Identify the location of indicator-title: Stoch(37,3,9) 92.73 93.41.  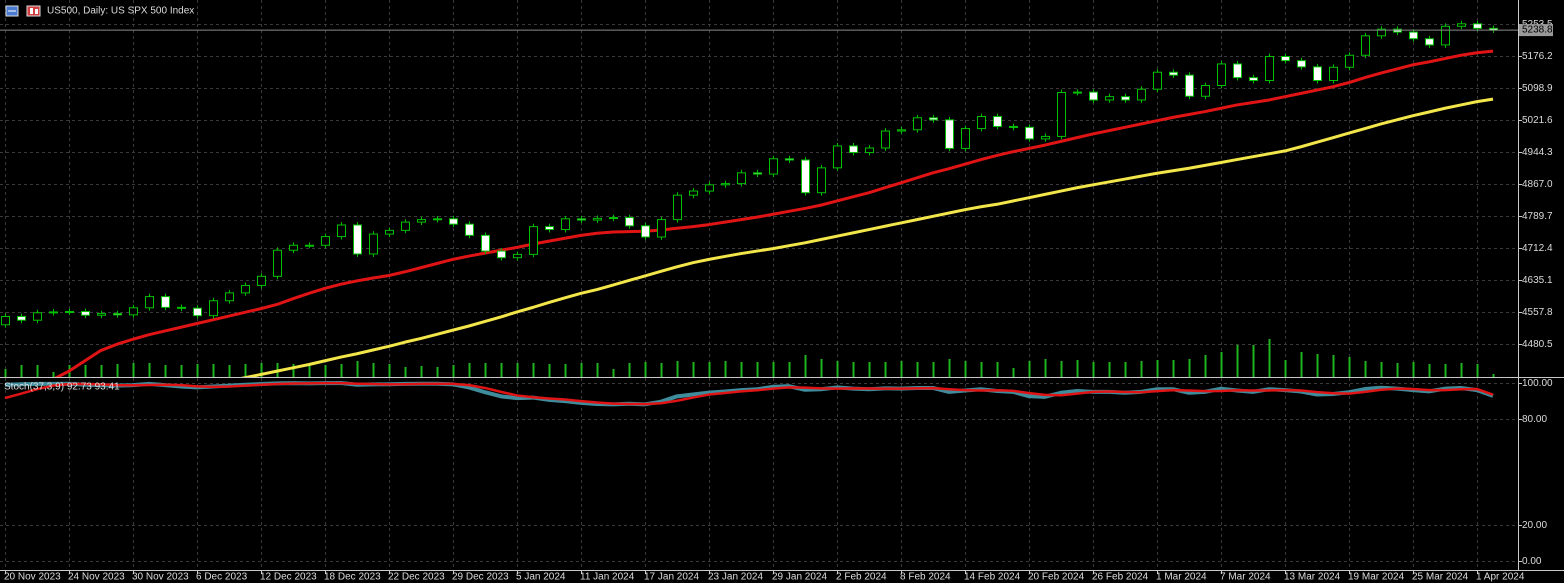
(62, 387).